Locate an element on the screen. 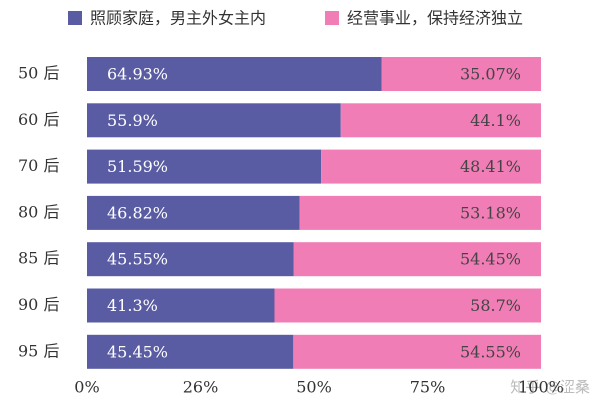 The width and height of the screenshot is (600, 417). legend-label: 照顾家庭，男主外女主内 is located at coordinates (178, 18).